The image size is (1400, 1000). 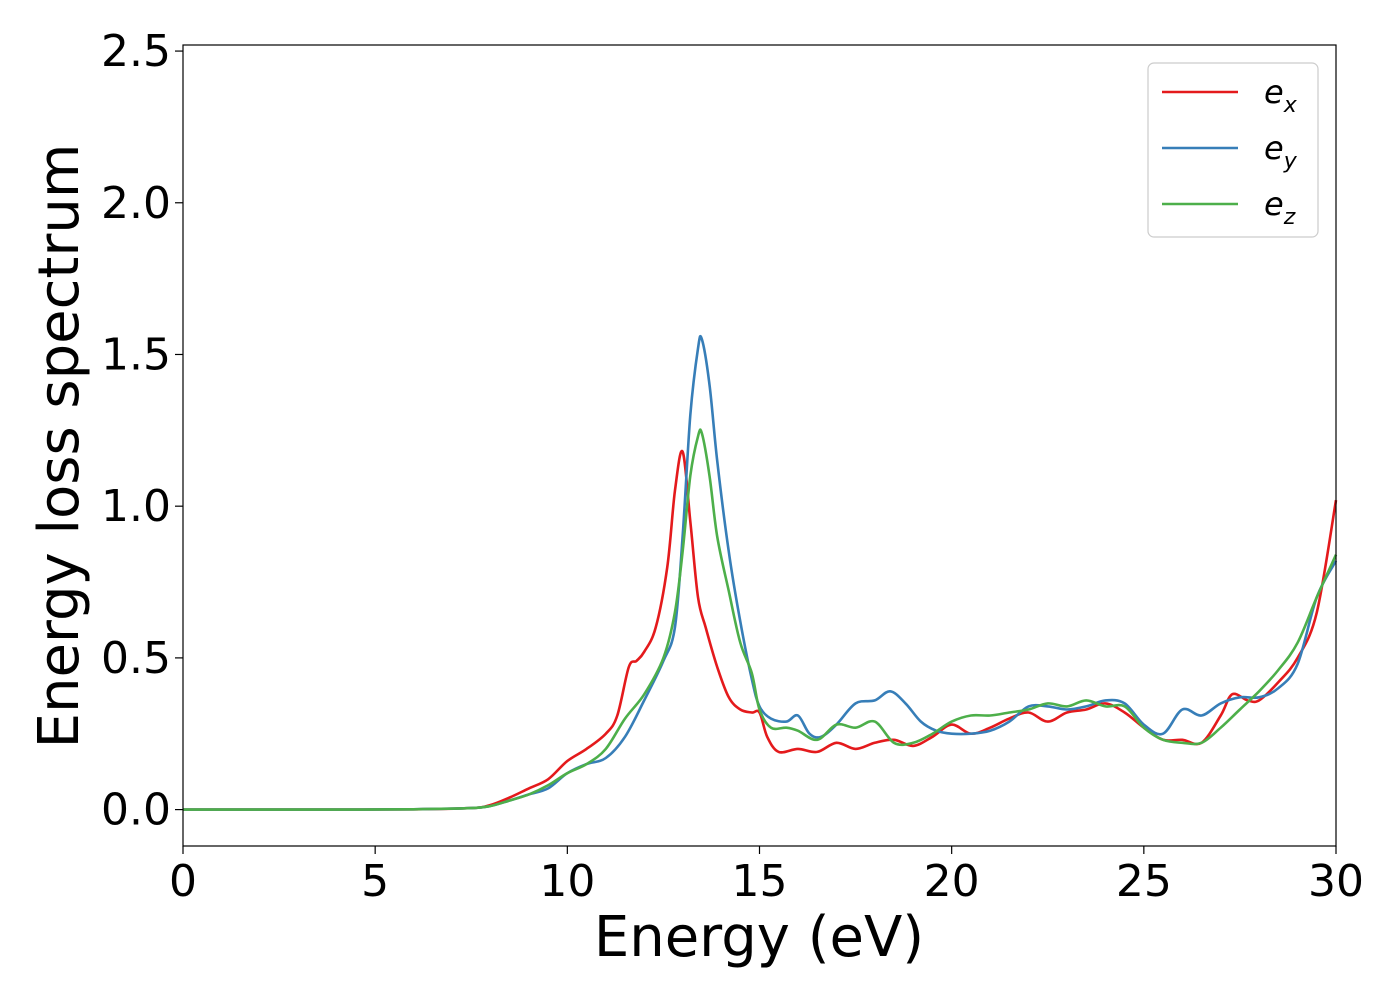 What do you see at coordinates (183, 881) in the screenshot?
I see `x-tick-label: 0` at bounding box center [183, 881].